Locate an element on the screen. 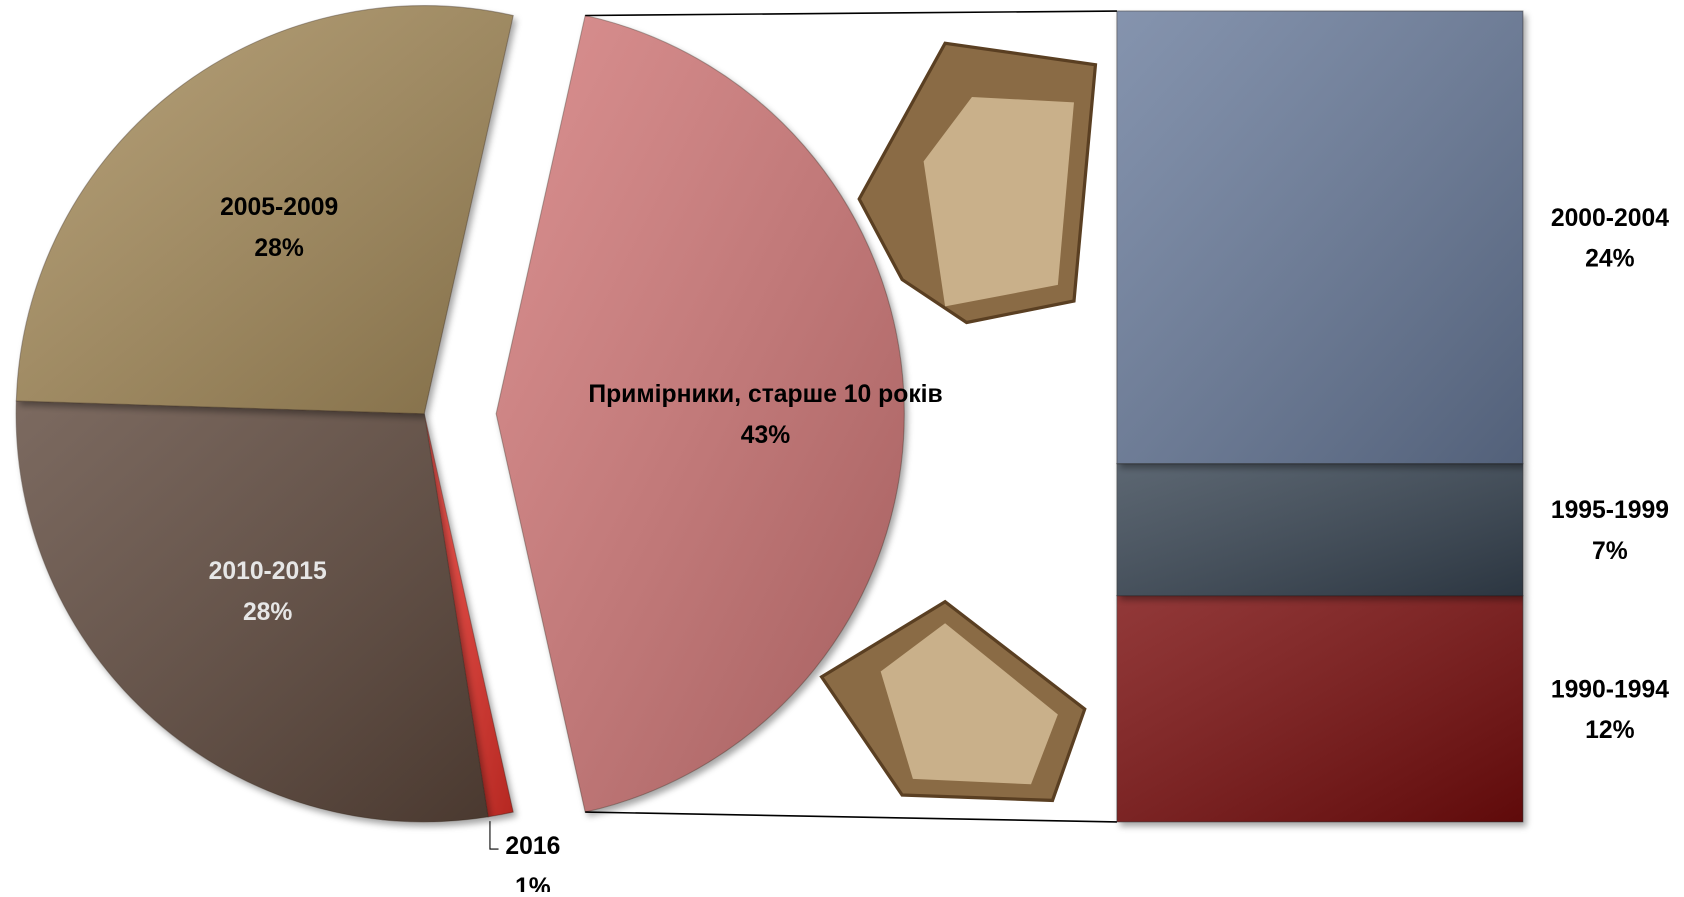 The height and width of the screenshot is (897, 1684). category-label: 2016 is located at coordinates (533, 845).